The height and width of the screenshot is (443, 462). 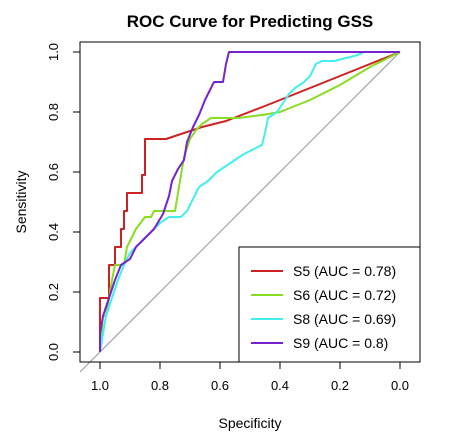 I want to click on y-axis-label: Sensitivity, so click(x=21, y=201).